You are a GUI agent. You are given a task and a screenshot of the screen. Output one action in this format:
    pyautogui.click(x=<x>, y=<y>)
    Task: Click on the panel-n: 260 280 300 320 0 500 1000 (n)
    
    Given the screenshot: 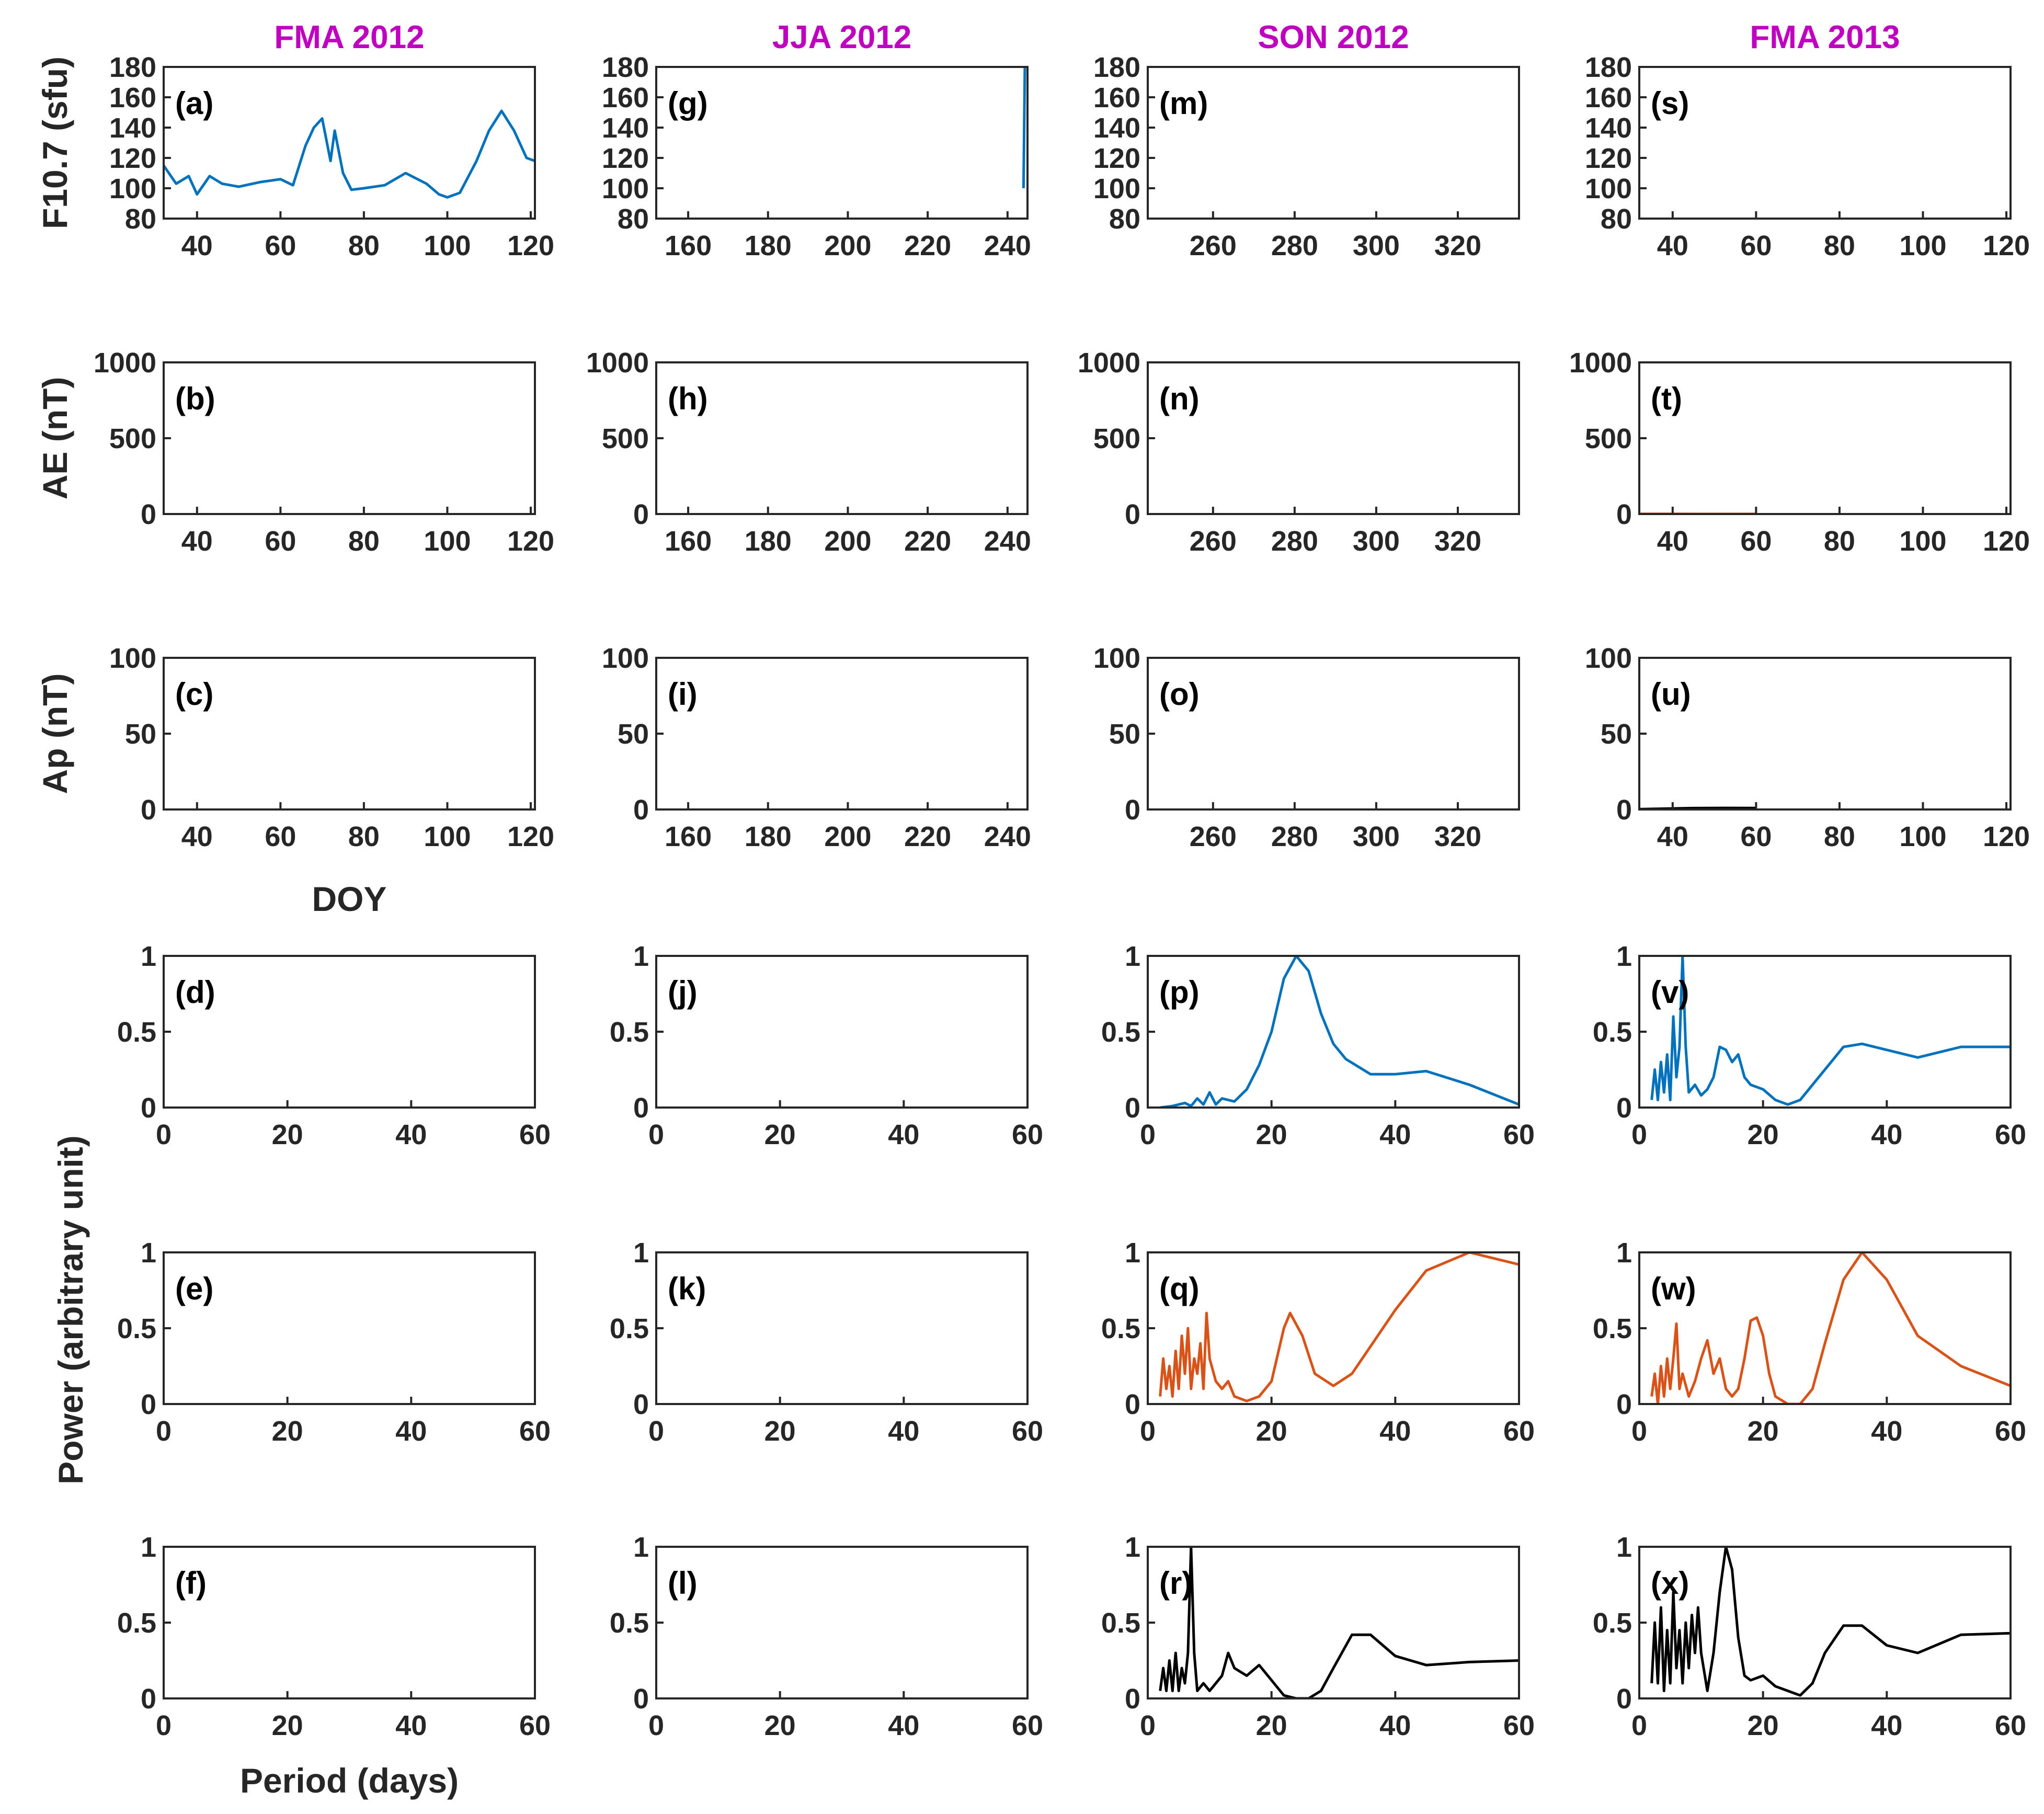 What is the action you would take?
    pyautogui.click(x=1299, y=452)
    